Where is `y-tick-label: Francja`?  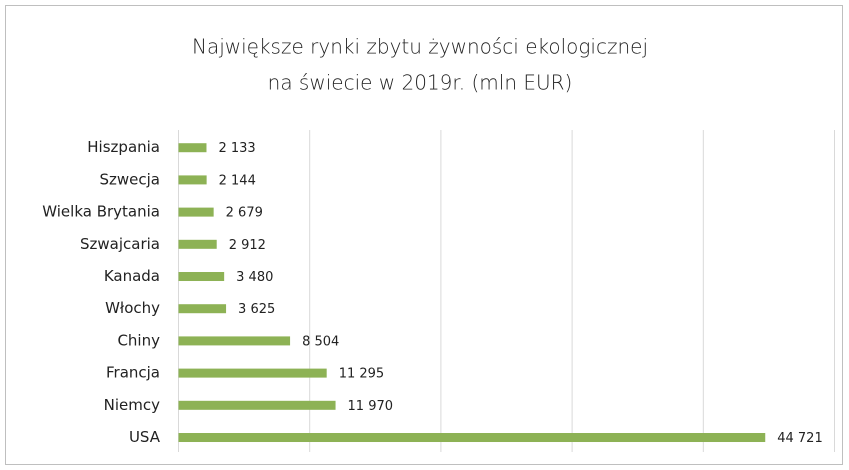
y-tick-label: Francja is located at coordinates (133, 373).